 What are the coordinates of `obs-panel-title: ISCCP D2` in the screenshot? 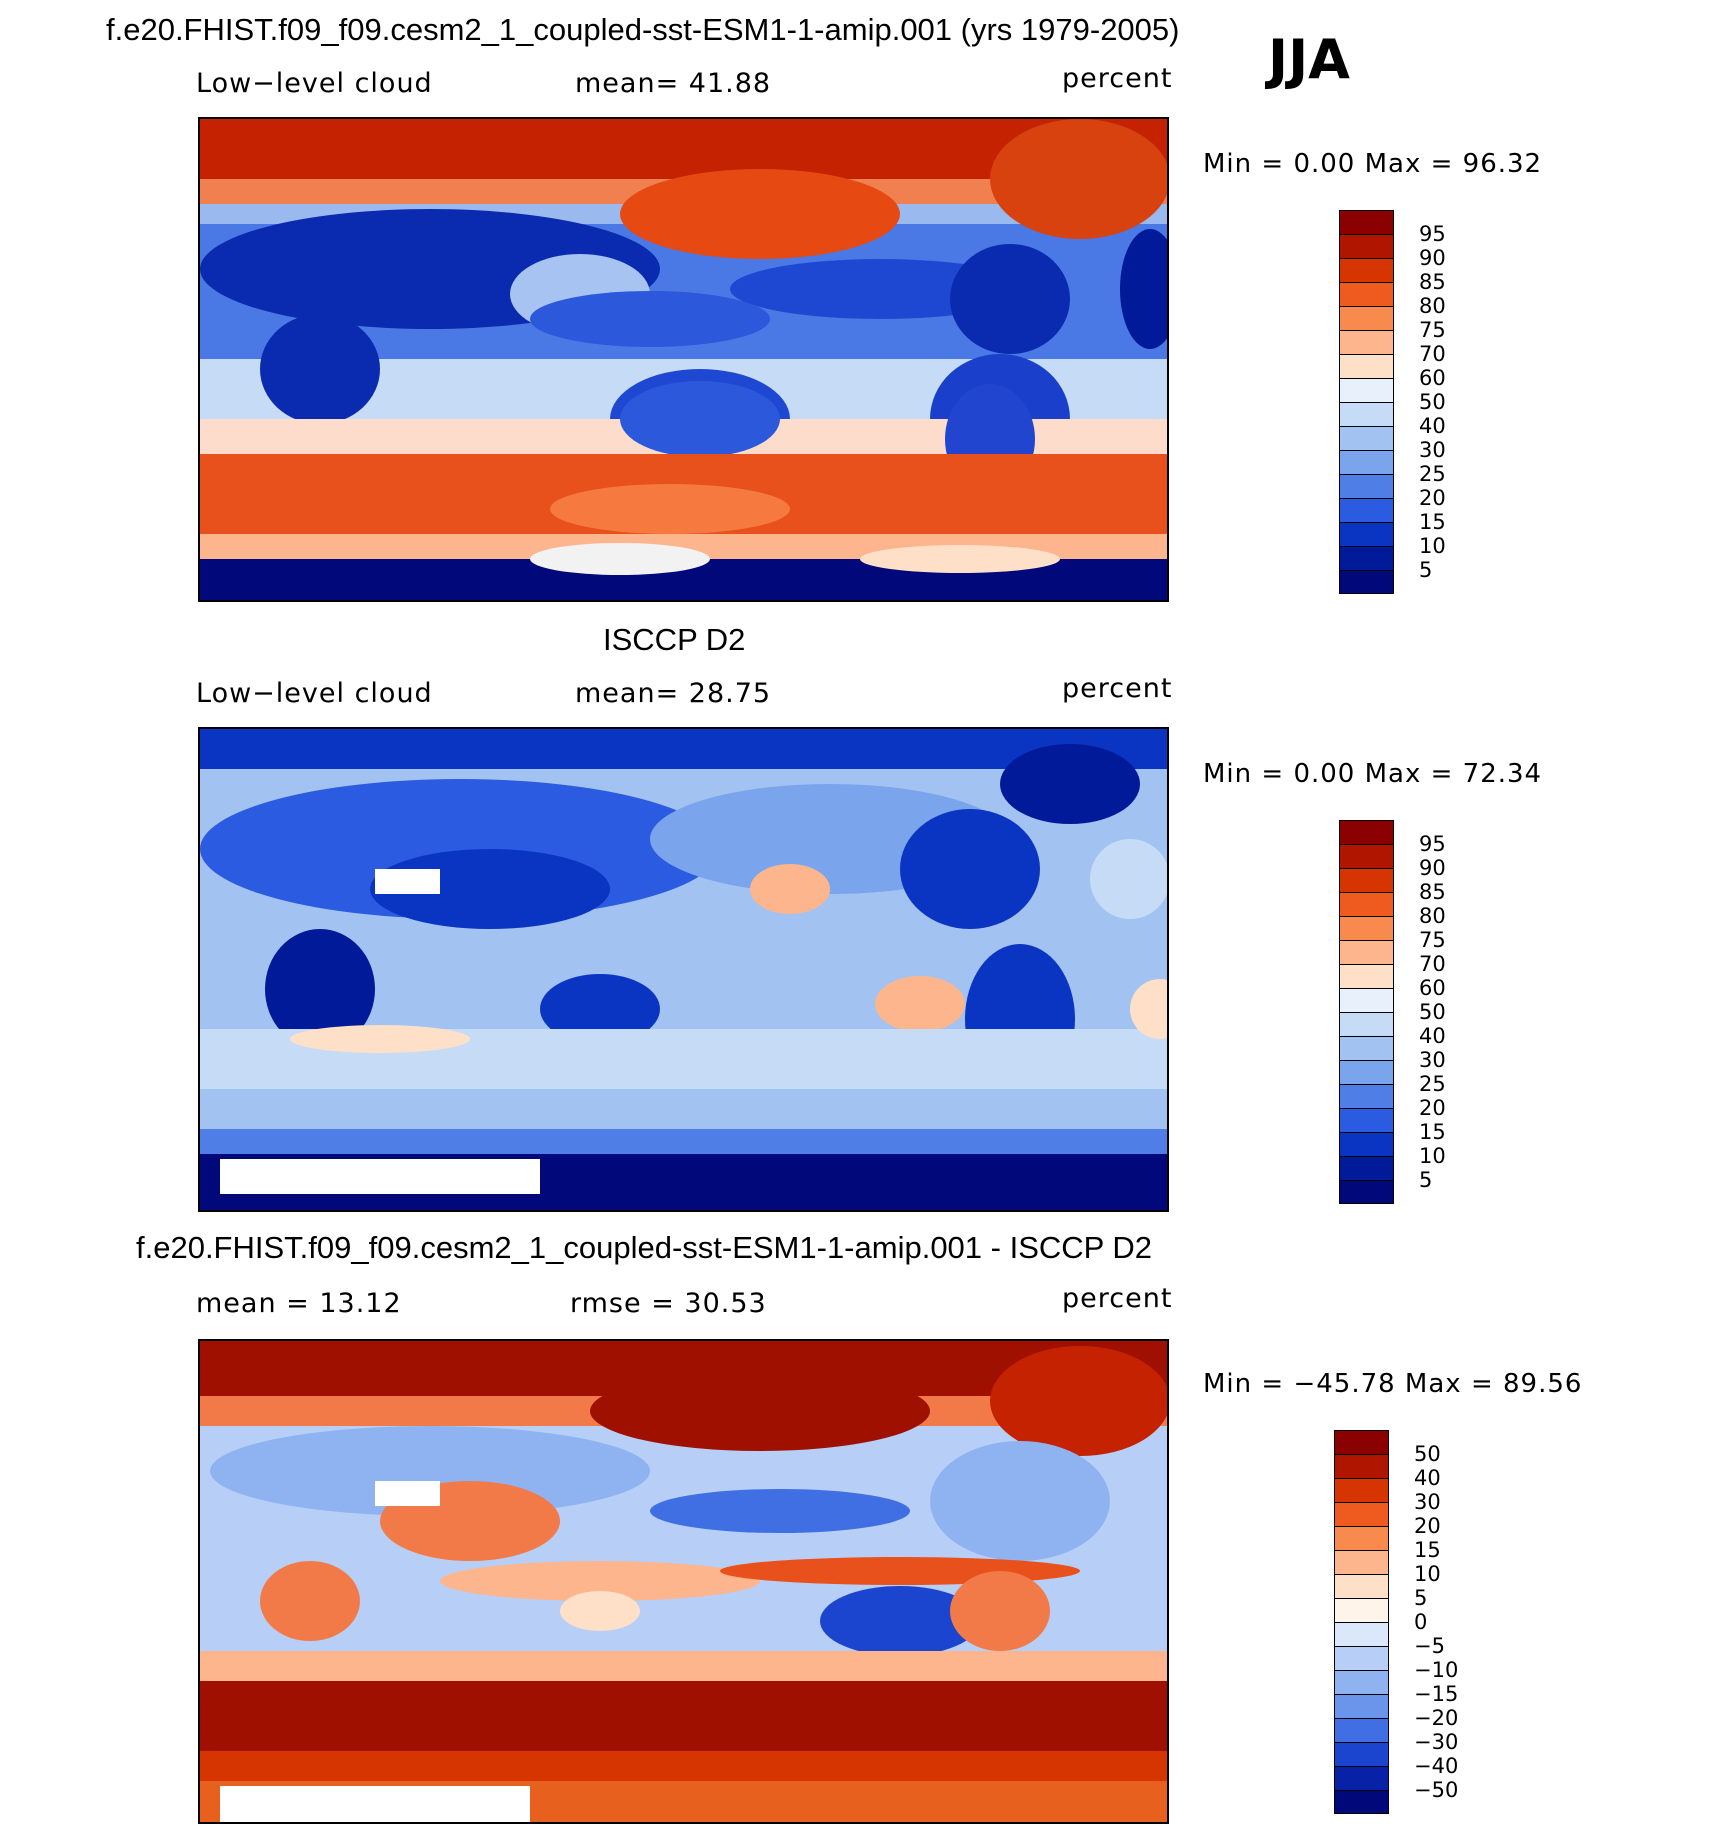 It's located at (674, 639).